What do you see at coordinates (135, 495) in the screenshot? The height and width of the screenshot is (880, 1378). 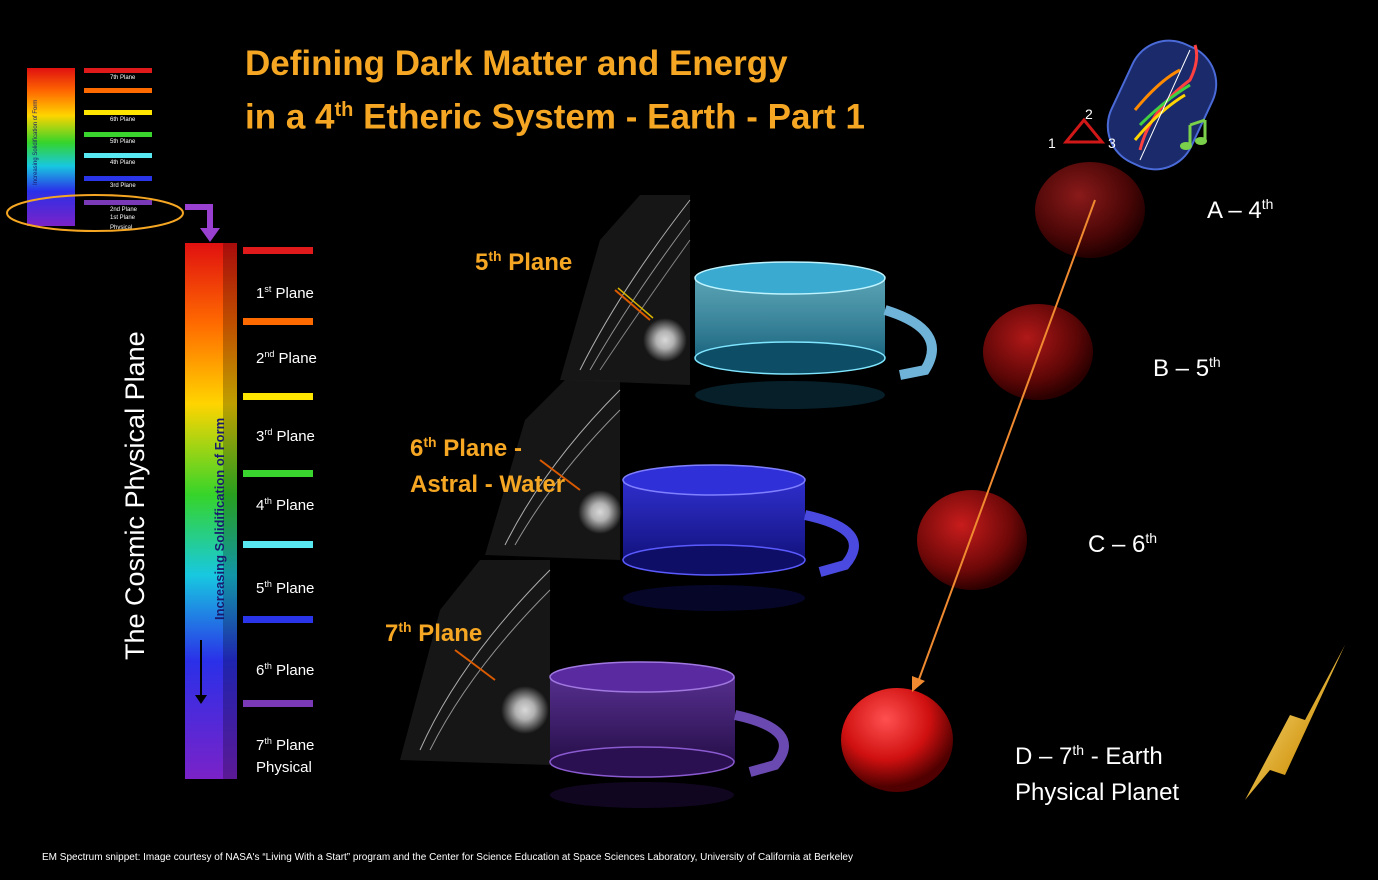 I see `cosmic-physical-plane-label: The Cosmic Physical Plane` at bounding box center [135, 495].